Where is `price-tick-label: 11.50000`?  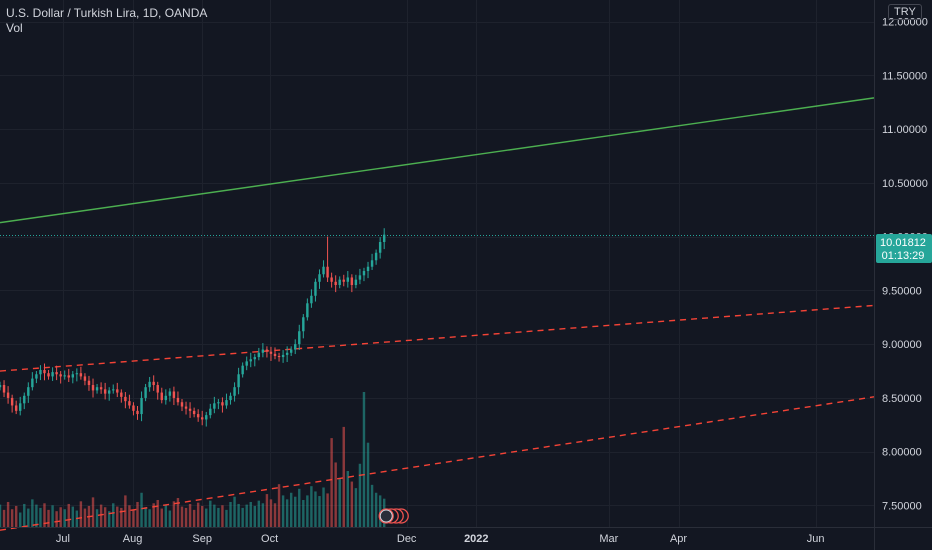
price-tick-label: 11.50000 is located at coordinates (904, 76).